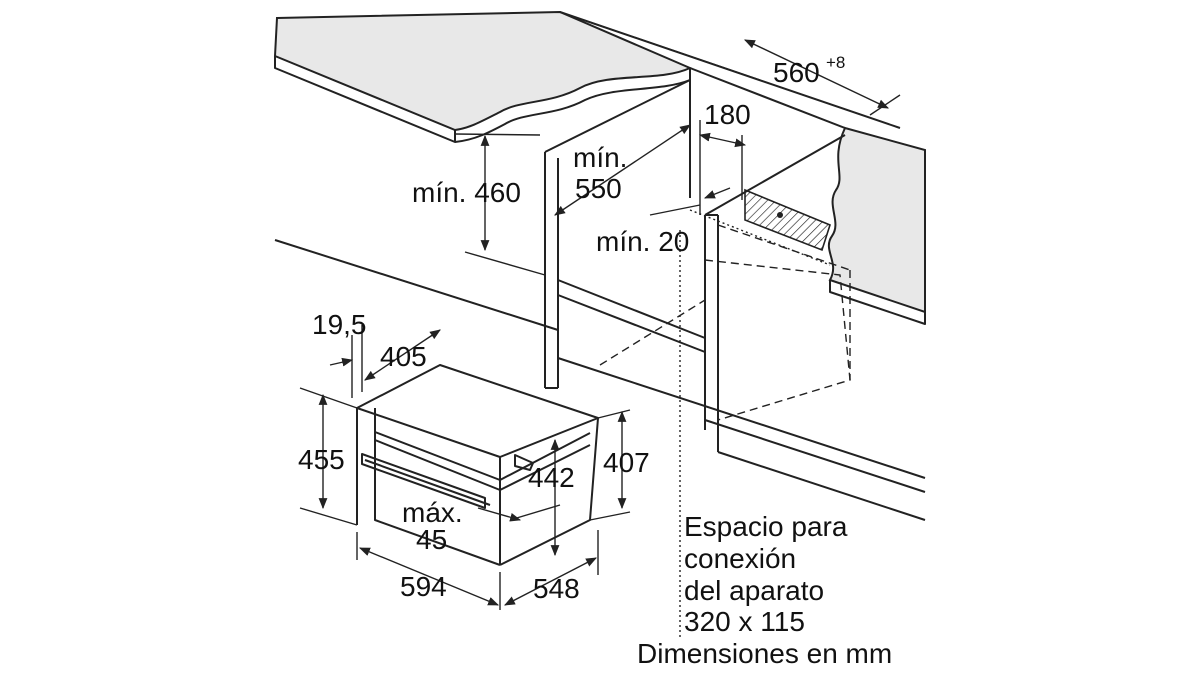 Image resolution: width=1200 pixels, height=675 pixels. What do you see at coordinates (600, 157) in the screenshot?
I see `dim-min-depth-label: mín.` at bounding box center [600, 157].